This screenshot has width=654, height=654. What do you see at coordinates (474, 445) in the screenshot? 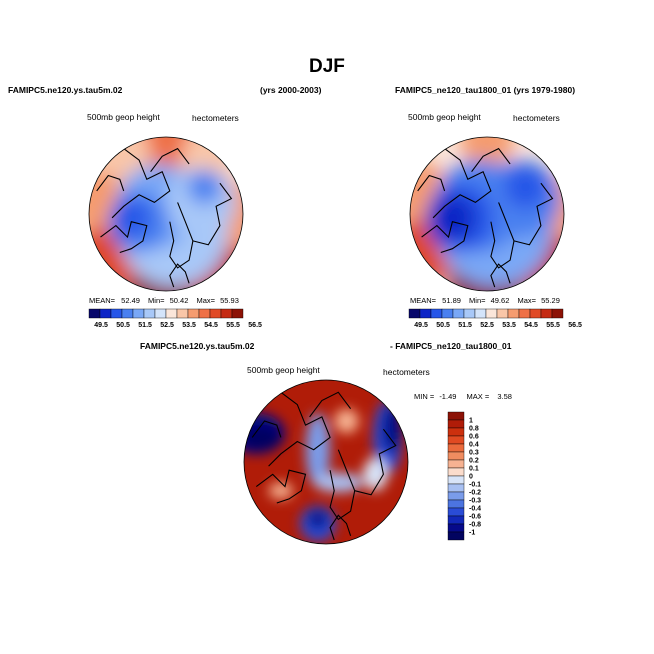
I see `diff-colorbar-tick: 0.4` at bounding box center [474, 445].